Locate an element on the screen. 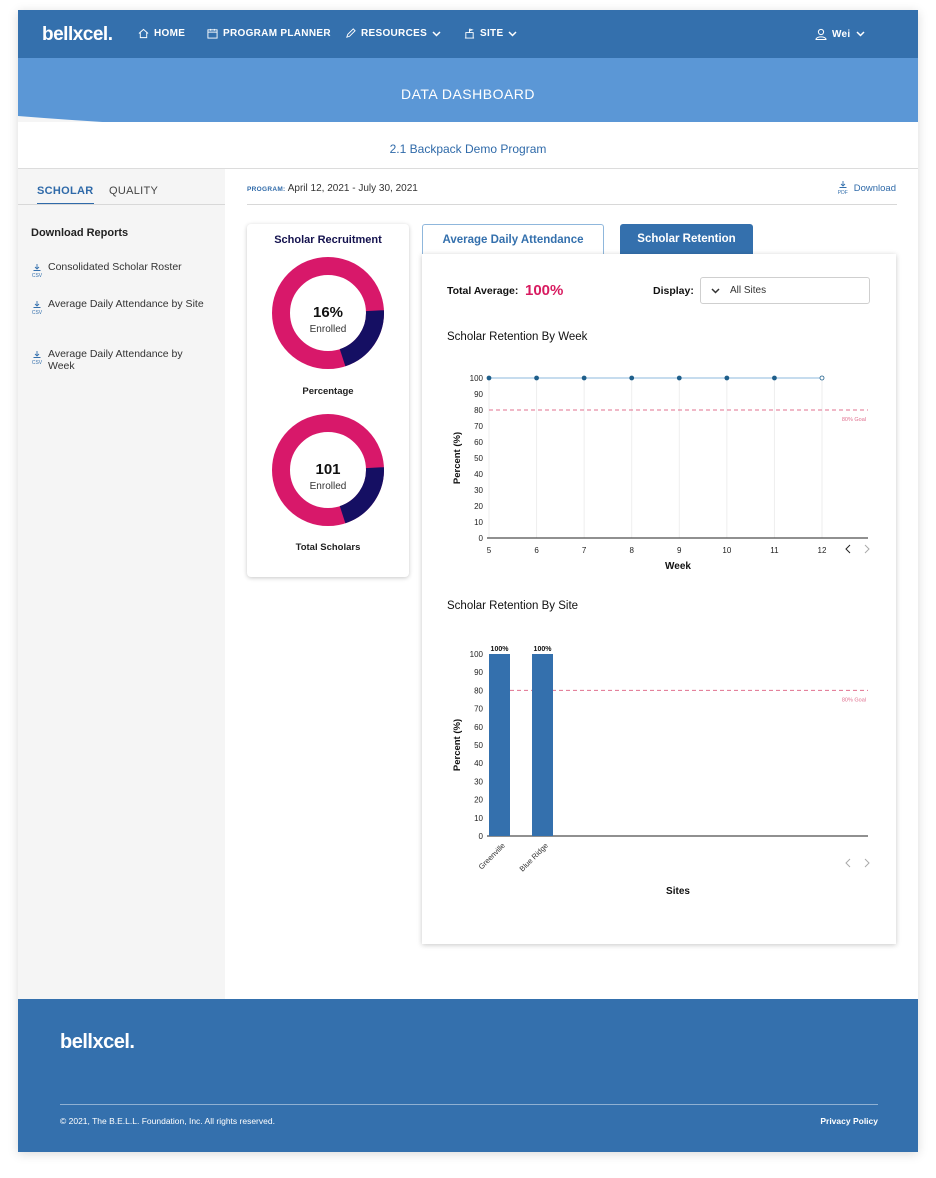  report-attendance-by-week: CSV Average Daily Attendance by Week is located at coordinates (120, 360).